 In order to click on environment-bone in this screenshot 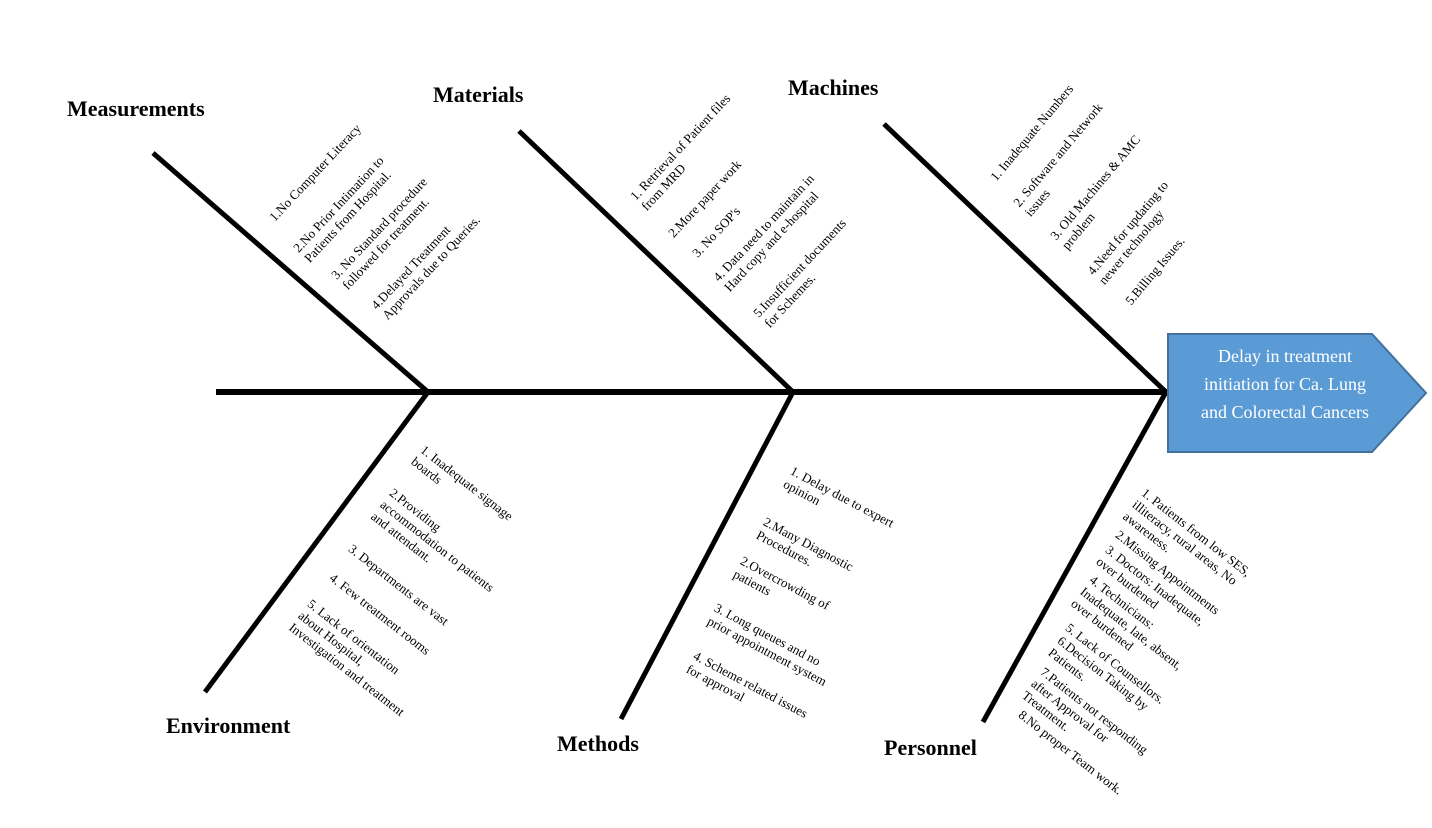, I will do `click(316, 542)`.